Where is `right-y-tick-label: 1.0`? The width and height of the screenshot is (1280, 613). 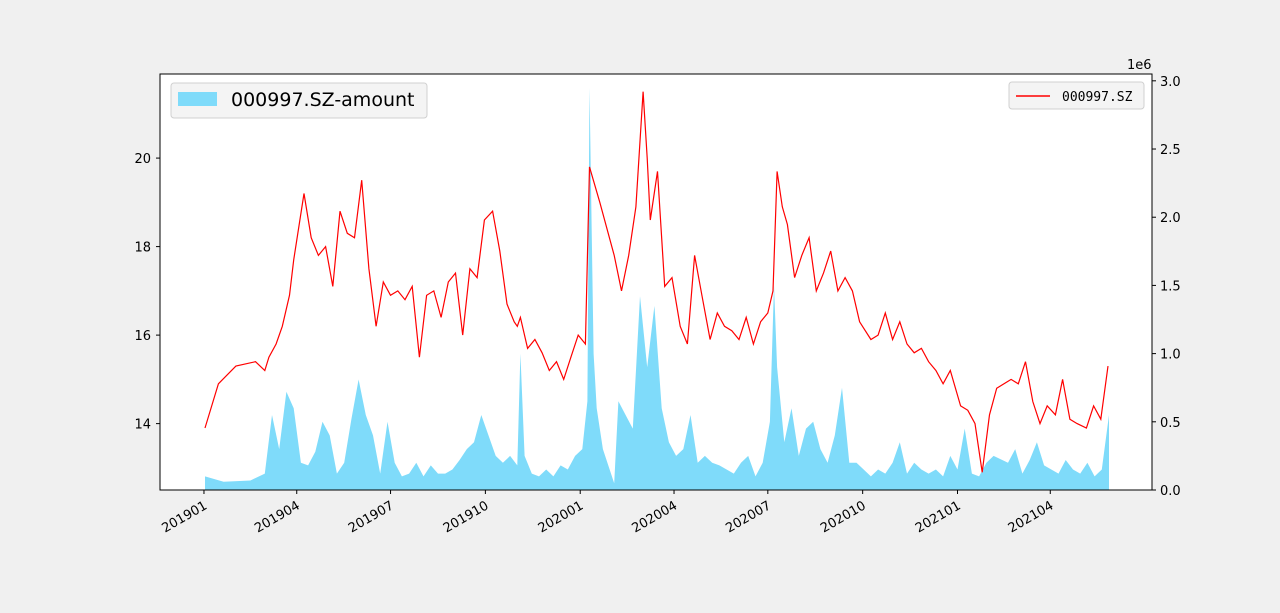
right-y-tick-label: 1.0 is located at coordinates (1170, 355).